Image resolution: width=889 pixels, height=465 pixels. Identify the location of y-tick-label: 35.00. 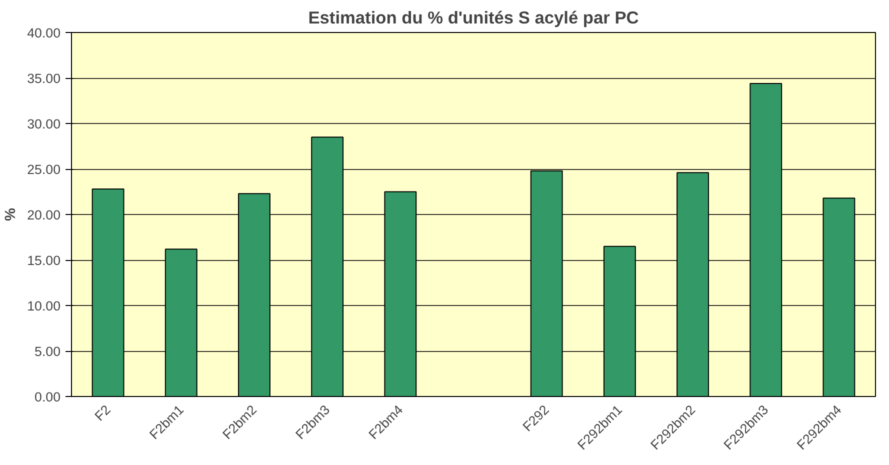
(44, 78).